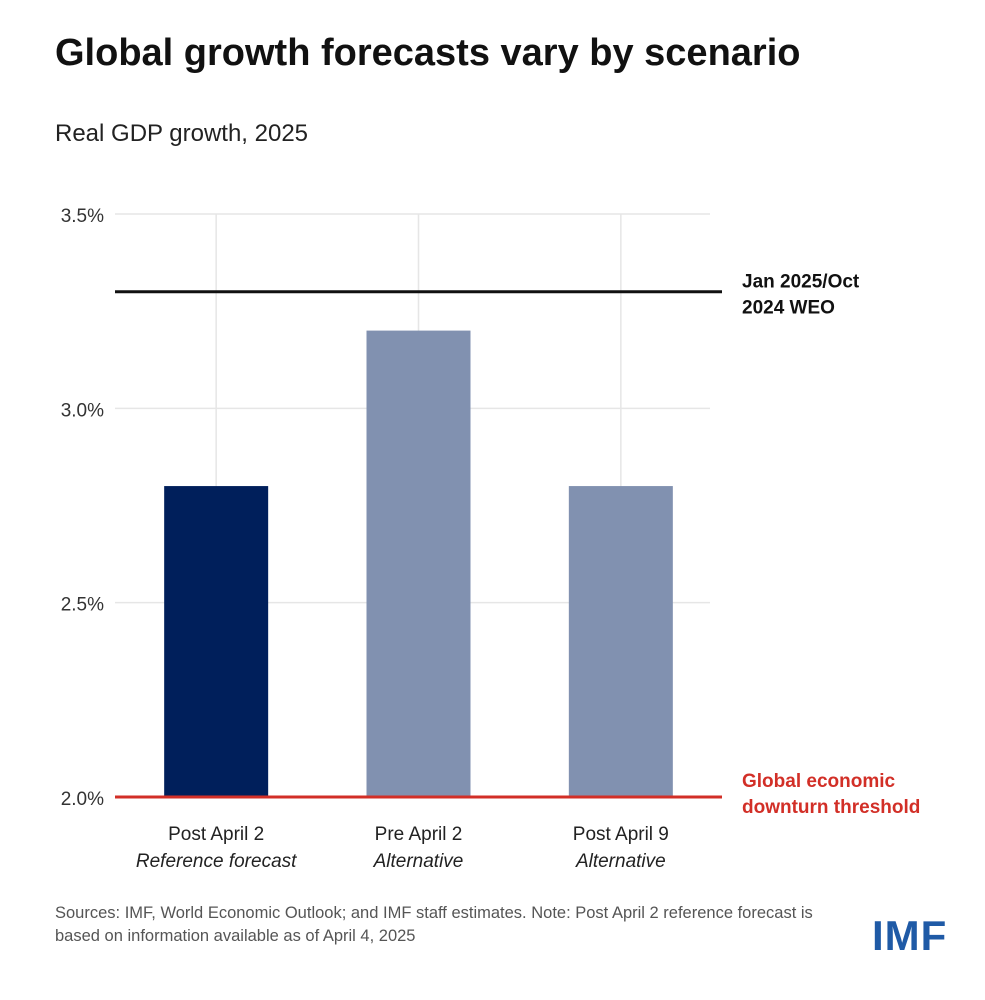 This screenshot has width=985, height=1000. Describe the element at coordinates (428, 53) in the screenshot. I see `chart-title: Global growth forecasts vary by scenario` at that location.